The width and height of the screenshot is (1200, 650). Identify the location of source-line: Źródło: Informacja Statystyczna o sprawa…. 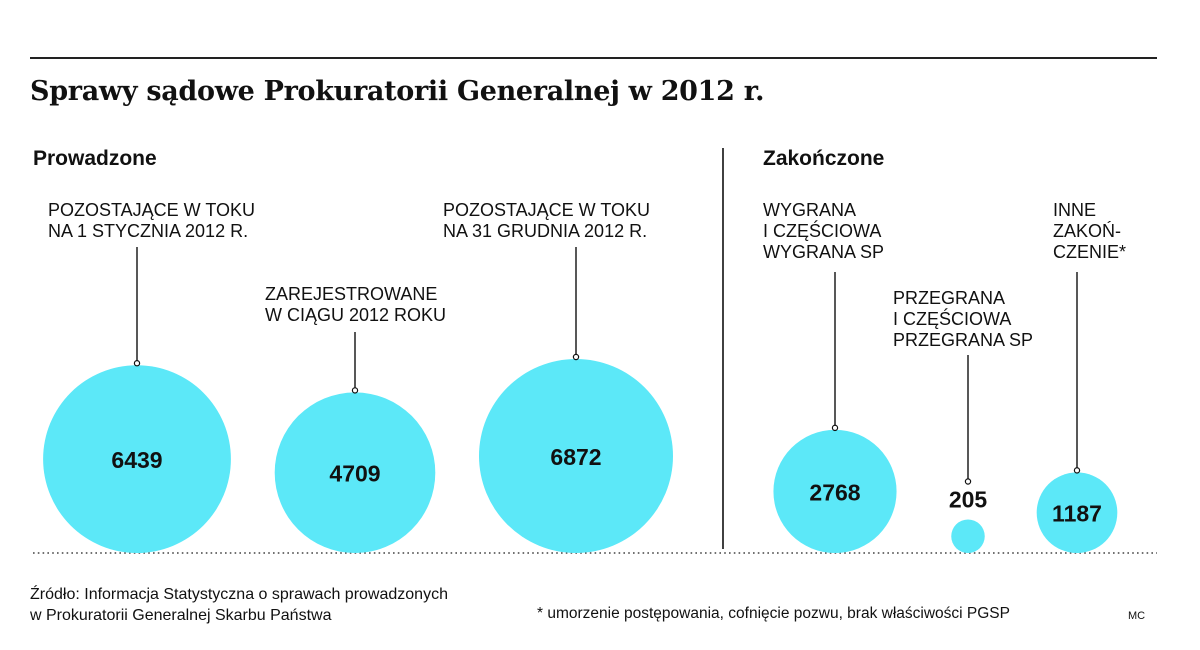
(239, 594).